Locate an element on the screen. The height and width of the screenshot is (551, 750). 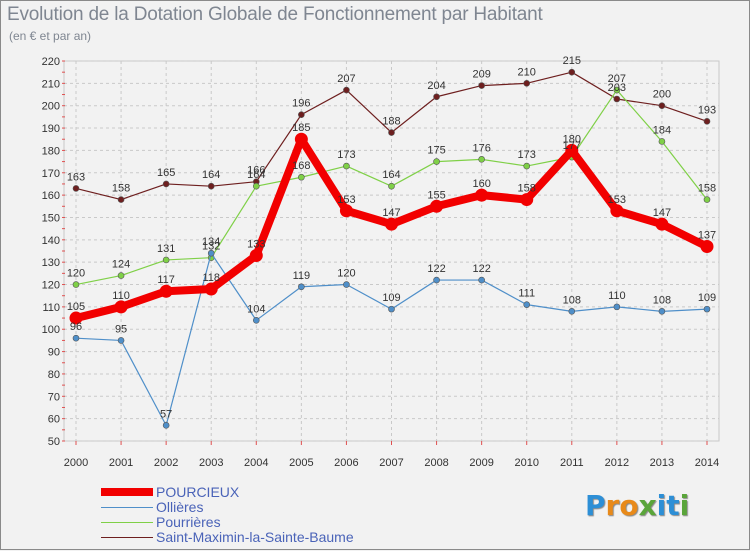
y-tick-label: 150 is located at coordinates (51, 218).